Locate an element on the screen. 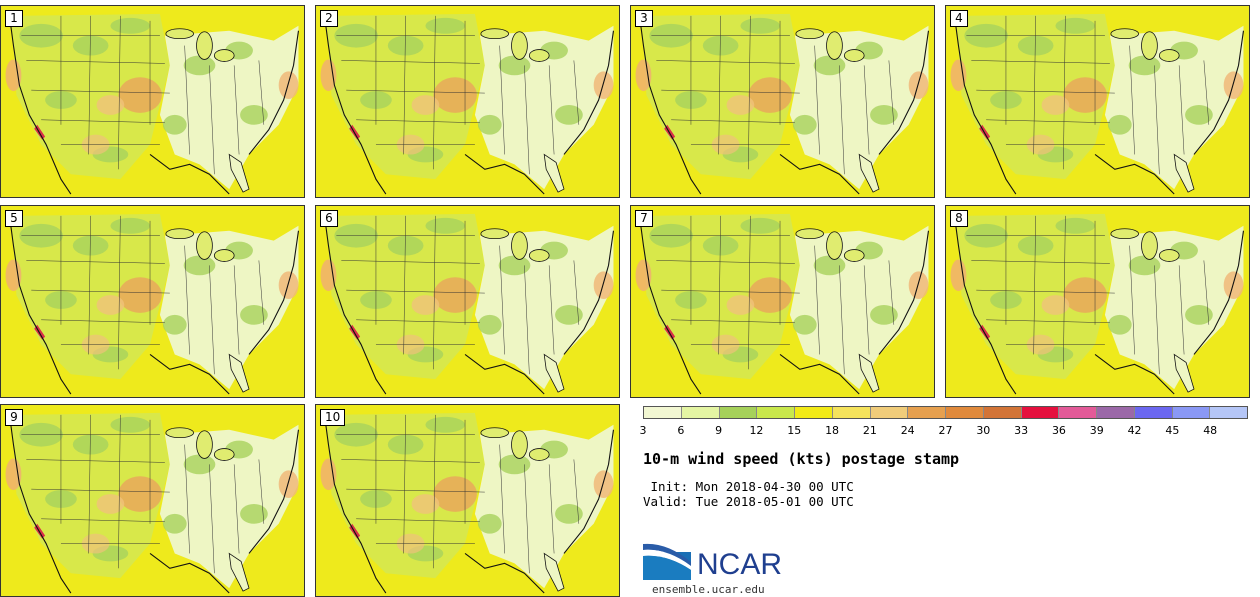 The width and height of the screenshot is (1260, 597). member-number: 6 is located at coordinates (329, 218).